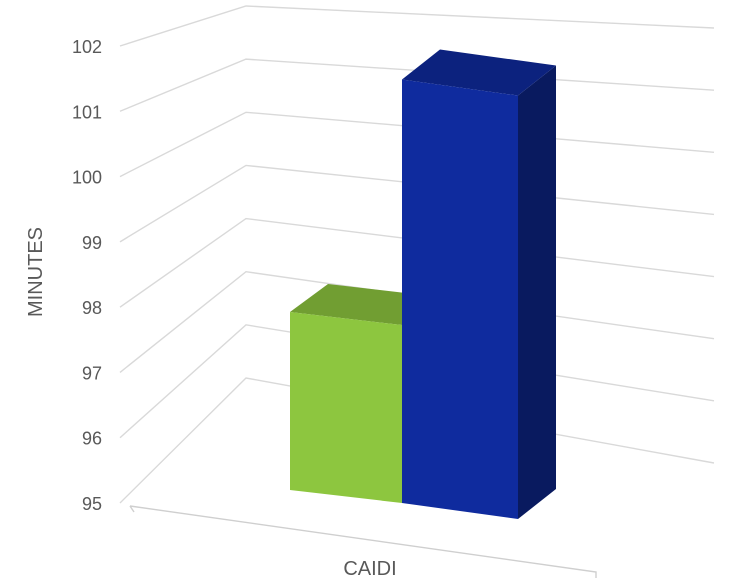  I want to click on bar-top-face, so click(479, 72).